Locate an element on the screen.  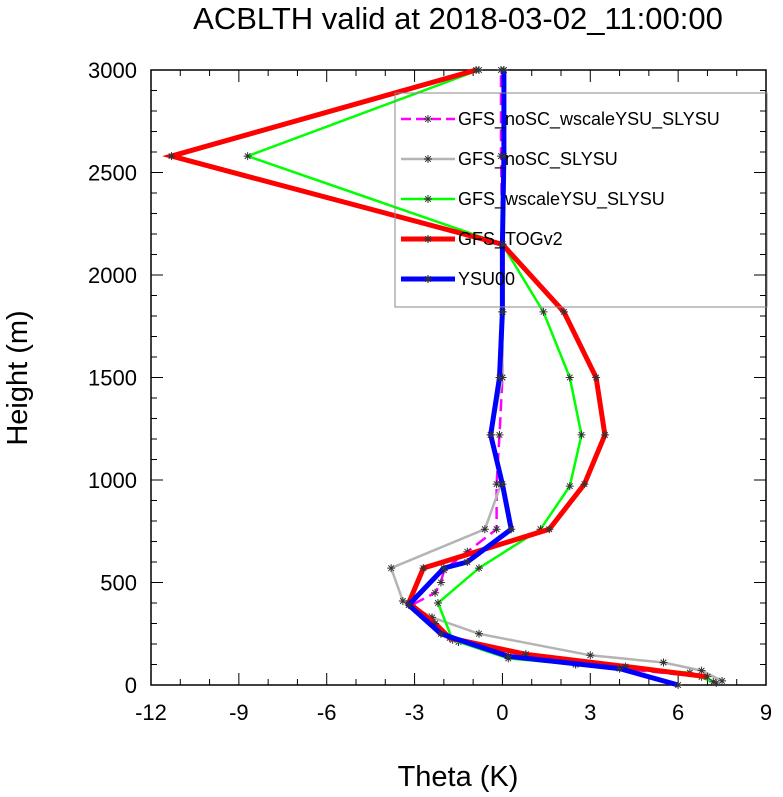
legend-box is located at coordinates (581, 200).